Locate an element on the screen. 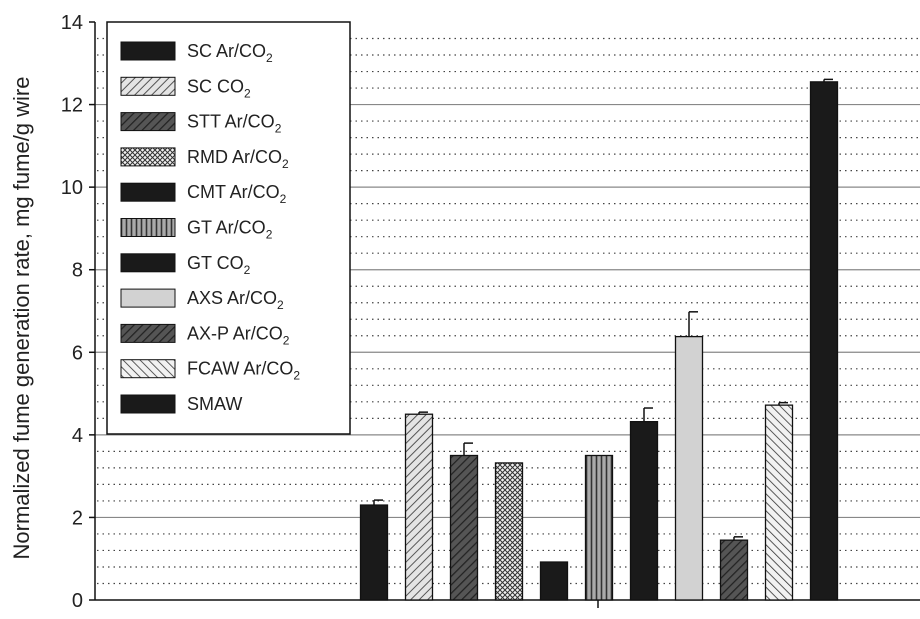 The width and height of the screenshot is (920, 619). y-tick-label: 10 is located at coordinates (72, 188).